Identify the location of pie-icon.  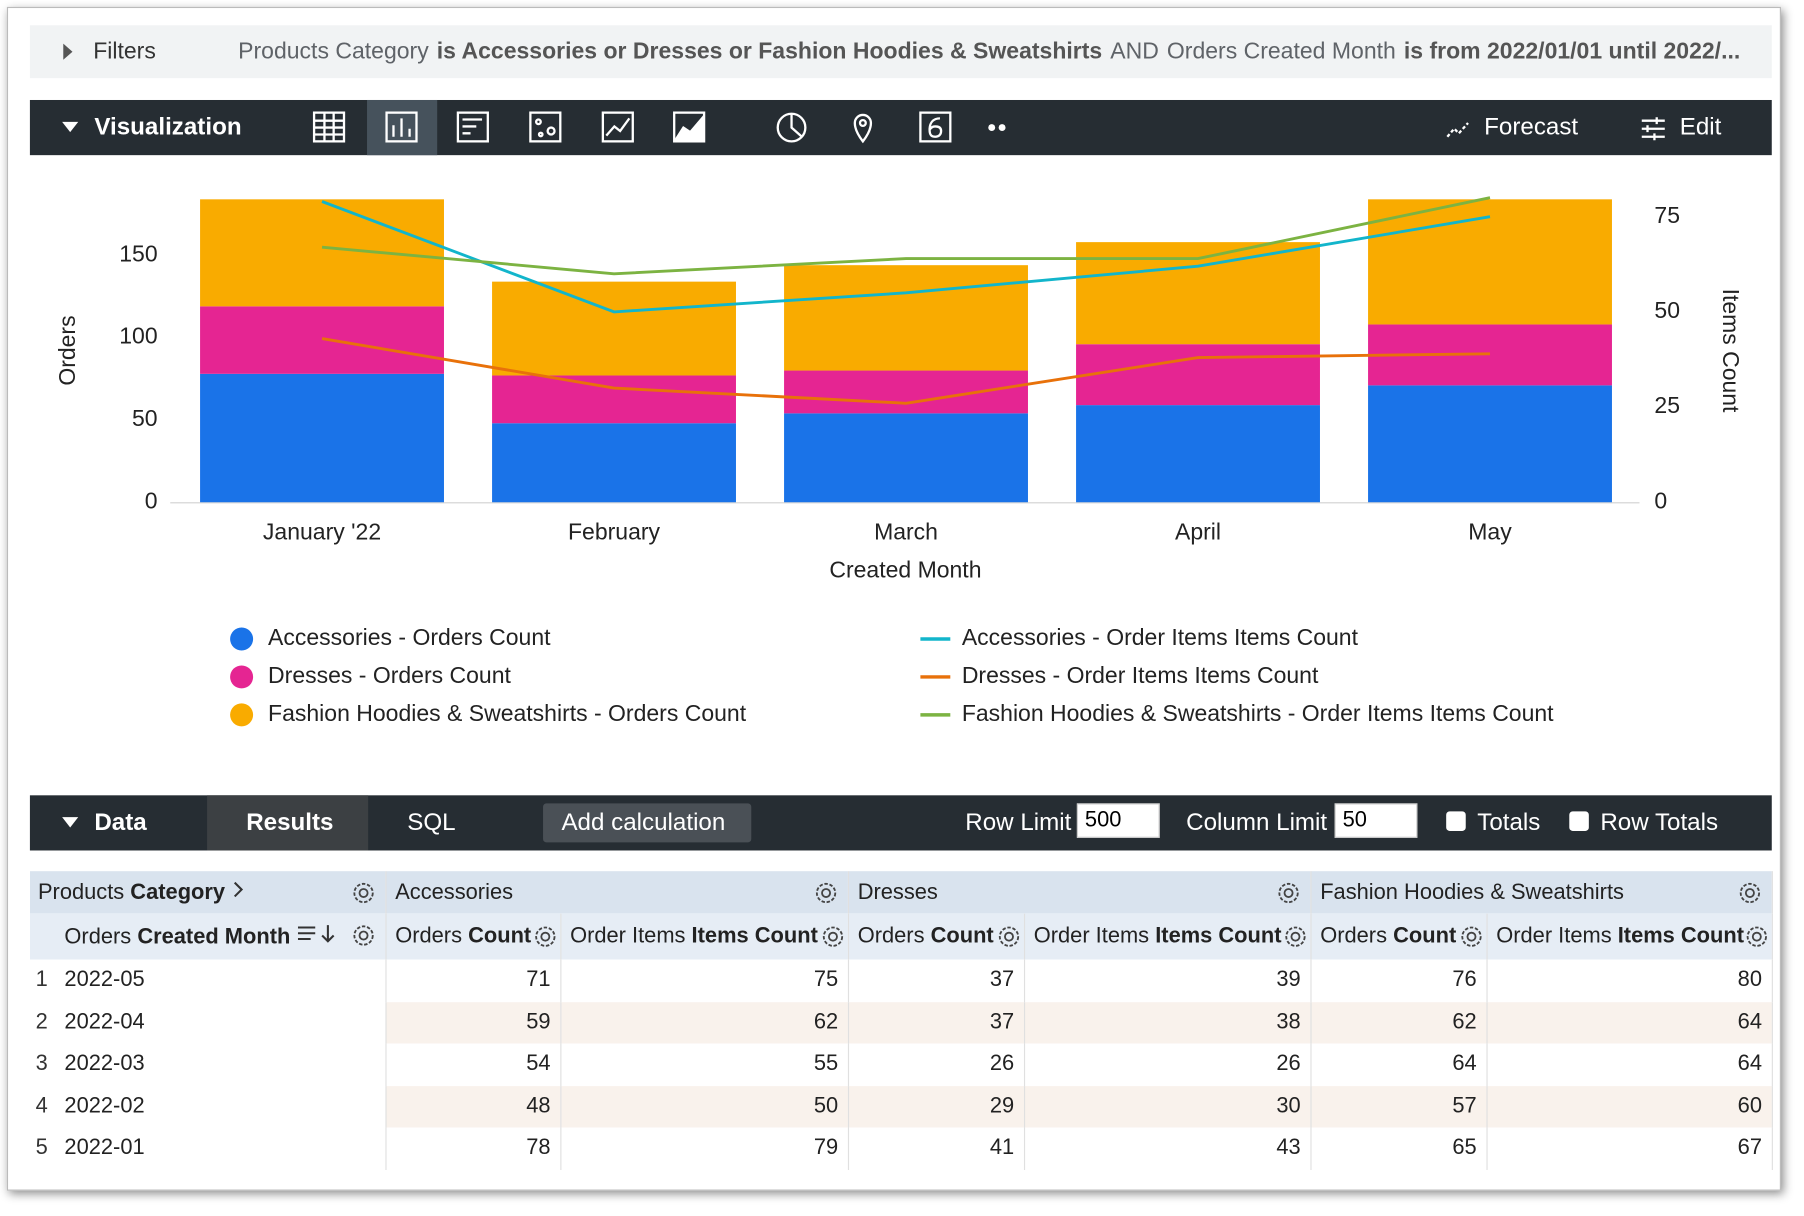
(791, 127).